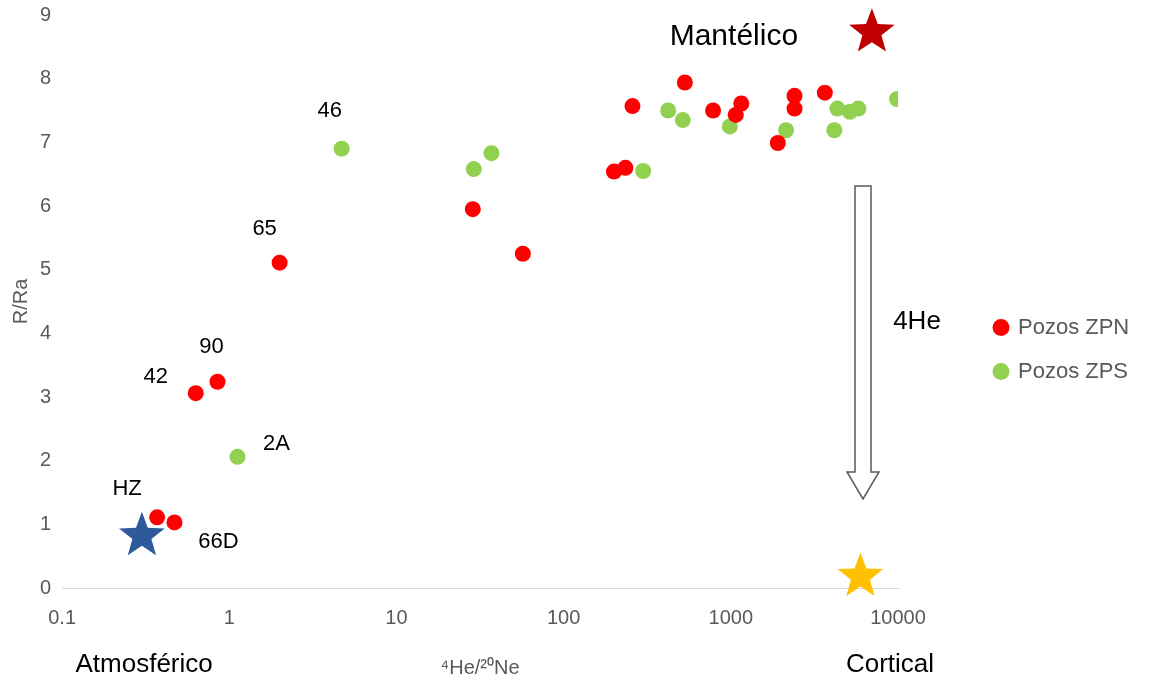 The width and height of the screenshot is (1151, 684). Describe the element at coordinates (1073, 370) in the screenshot. I see `legend-label: Pozos ZPS` at that location.